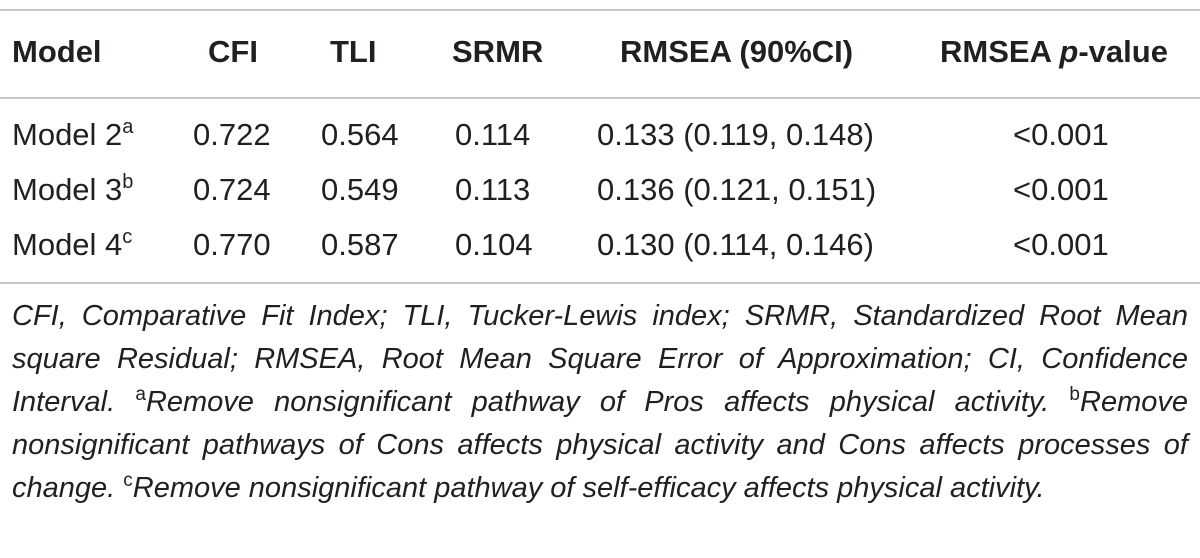  I want to click on cell-rmsea: 0.130 (0.114, 0.146), so click(735, 244).